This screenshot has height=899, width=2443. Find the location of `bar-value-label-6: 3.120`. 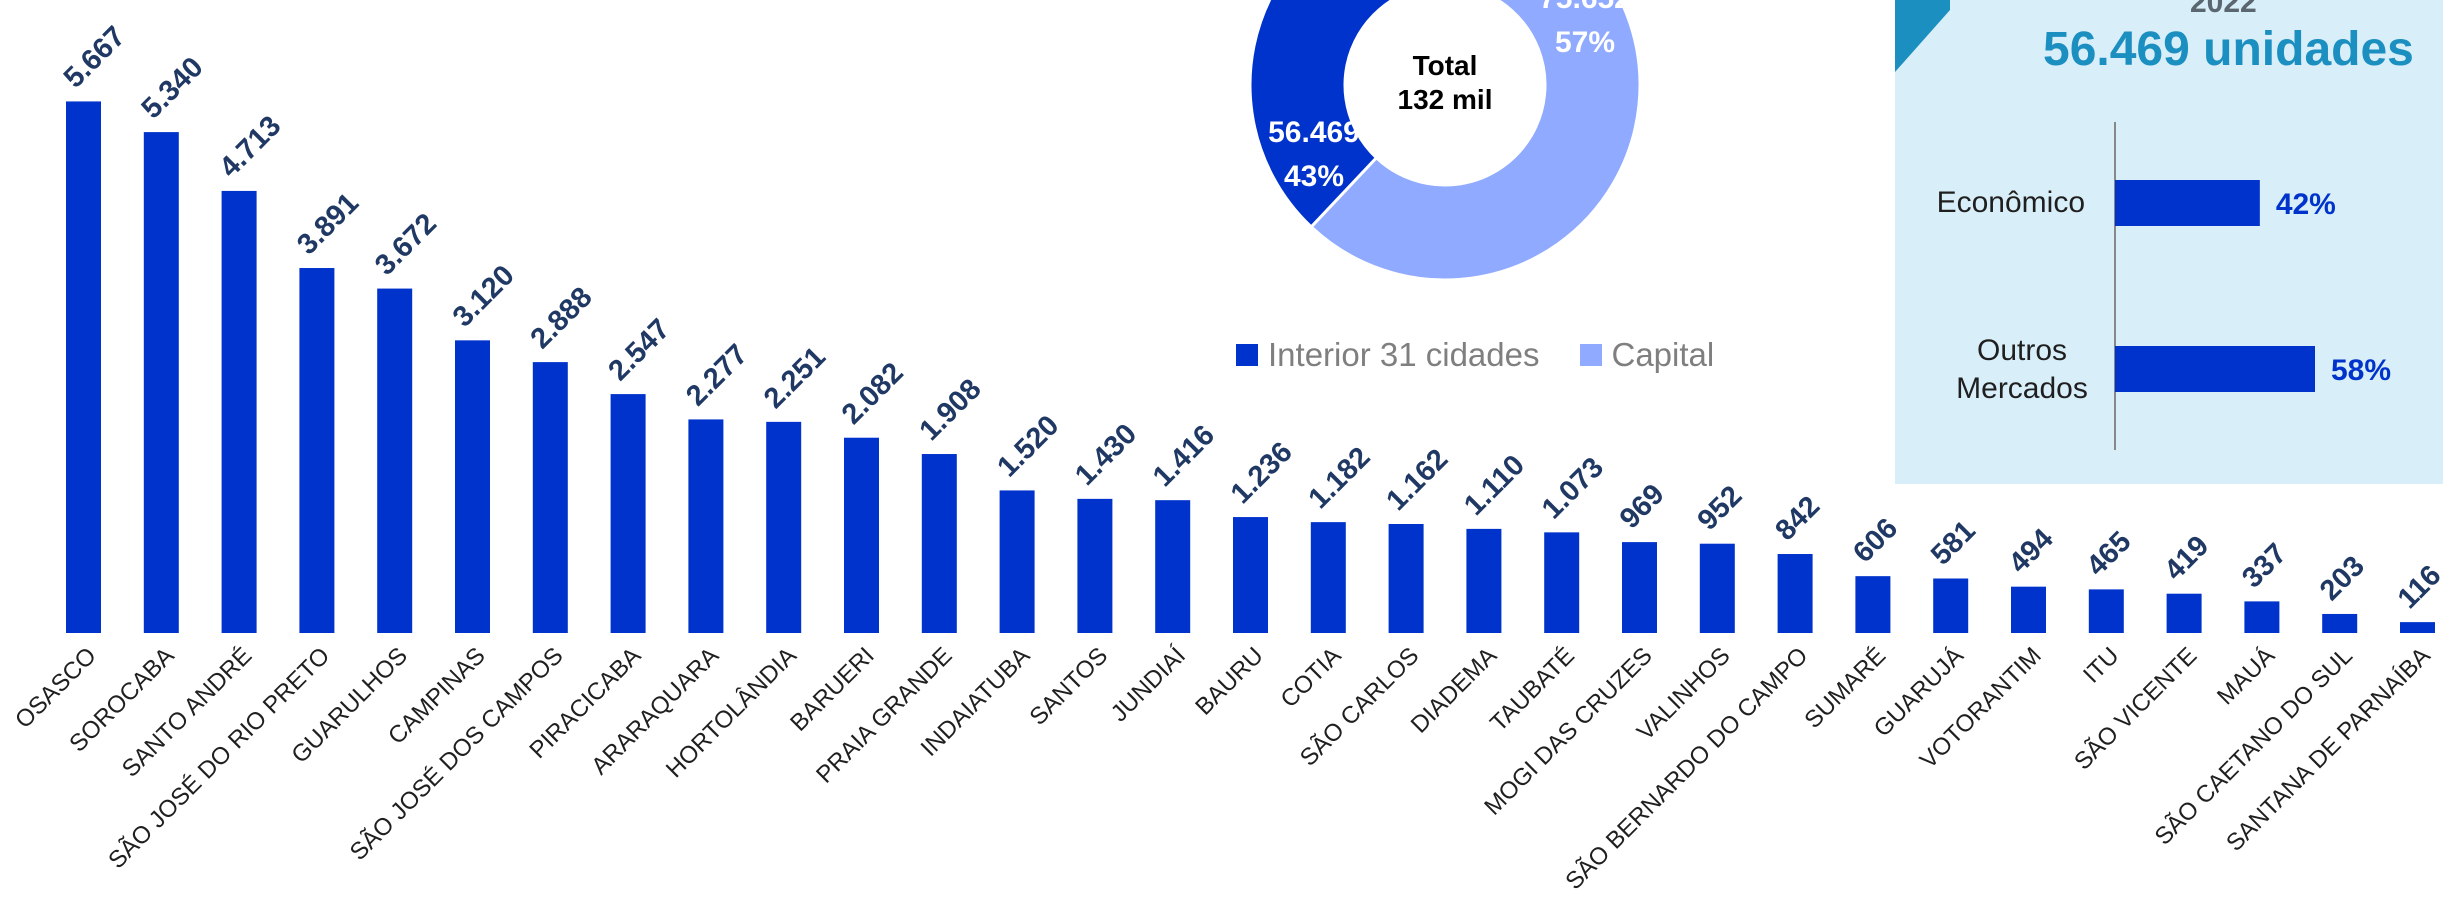

bar-value-label-6: 3.120 is located at coordinates (484, 296).